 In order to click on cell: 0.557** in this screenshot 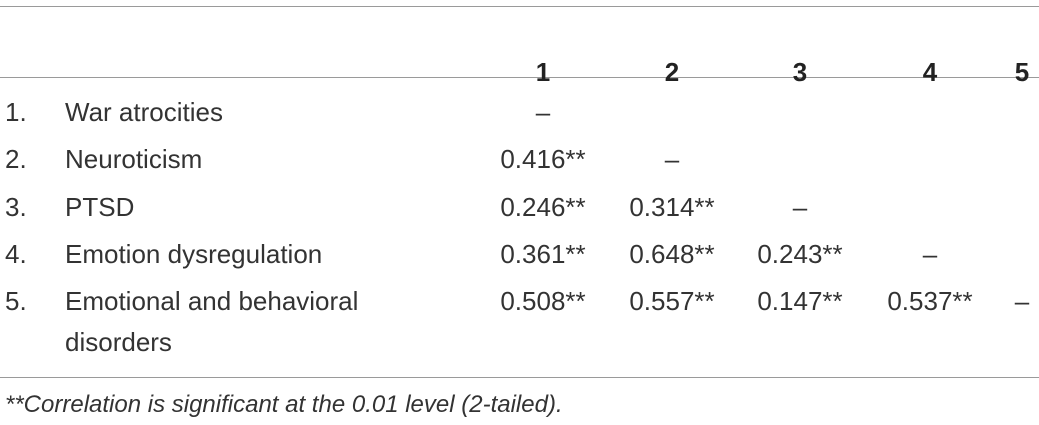, I will do `click(672, 301)`.